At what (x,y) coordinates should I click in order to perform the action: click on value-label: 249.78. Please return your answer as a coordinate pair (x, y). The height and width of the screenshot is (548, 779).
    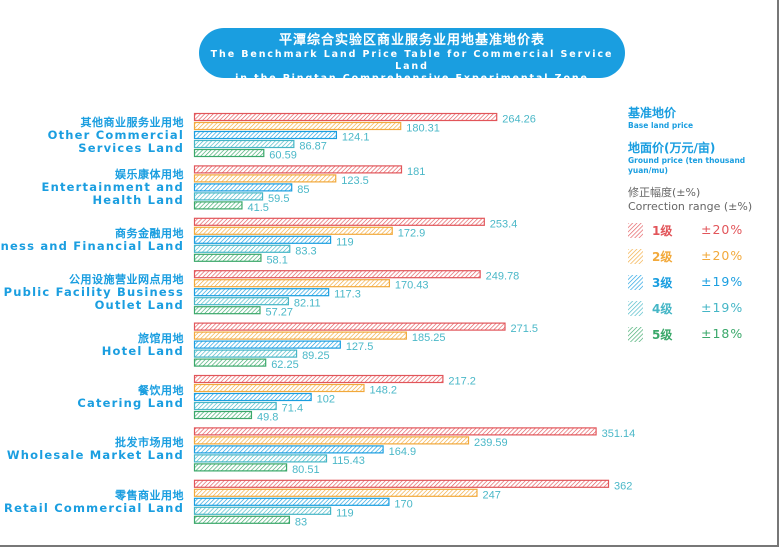
    Looking at the image, I should click on (503, 277).